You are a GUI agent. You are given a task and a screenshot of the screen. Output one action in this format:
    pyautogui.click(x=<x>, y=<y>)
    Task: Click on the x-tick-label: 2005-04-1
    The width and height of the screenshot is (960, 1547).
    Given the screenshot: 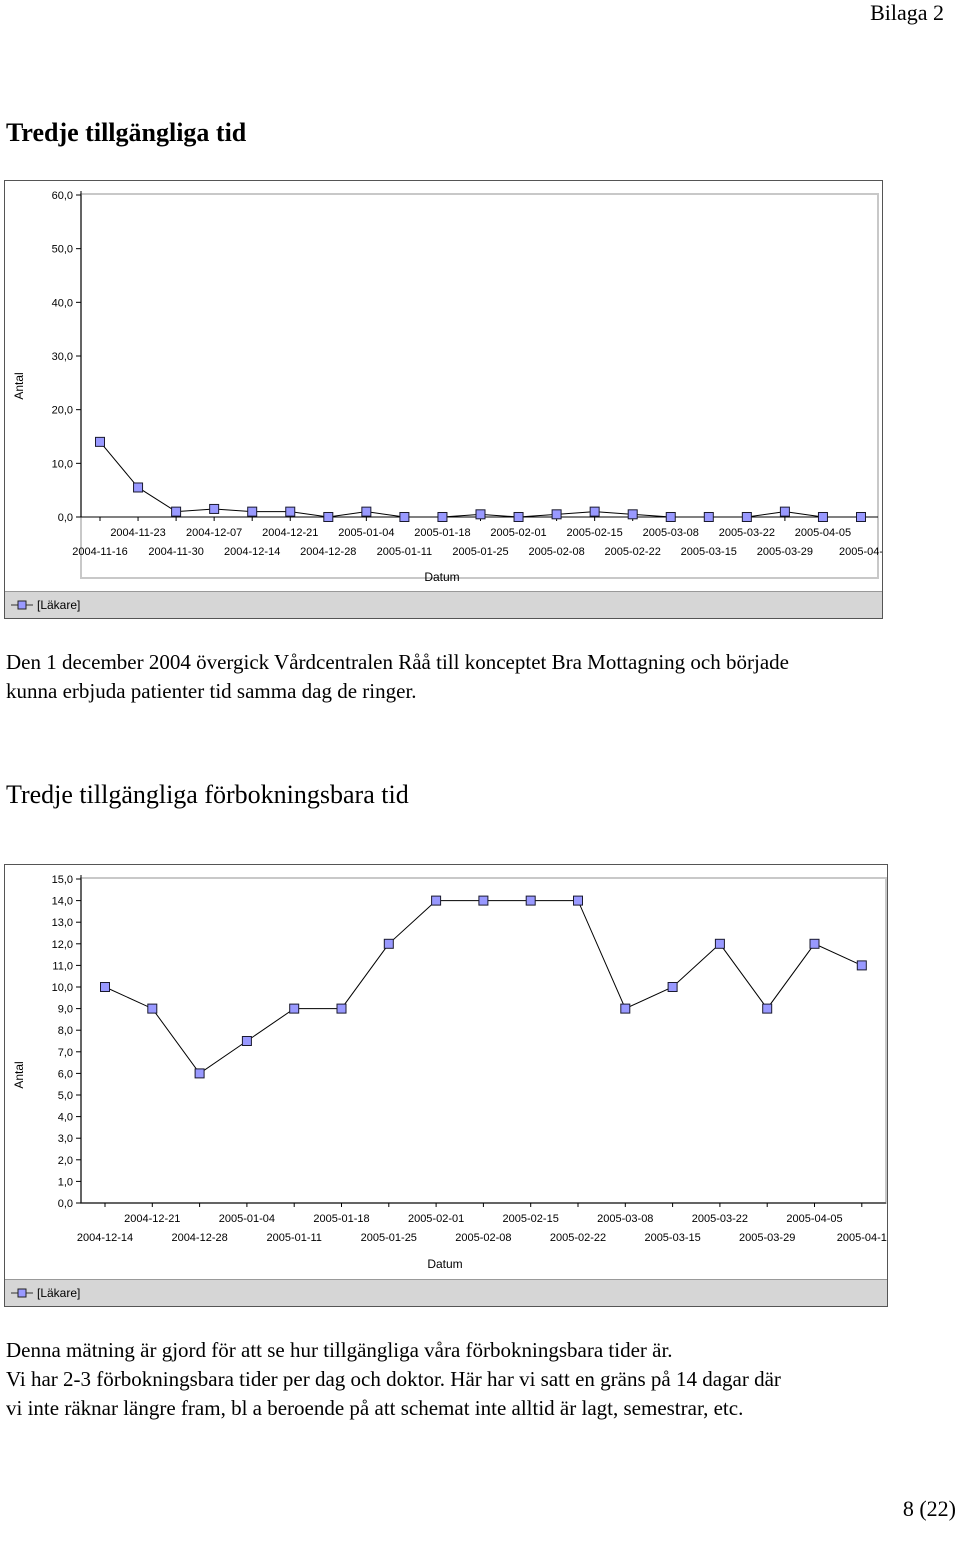 What is the action you would take?
    pyautogui.click(x=862, y=1238)
    